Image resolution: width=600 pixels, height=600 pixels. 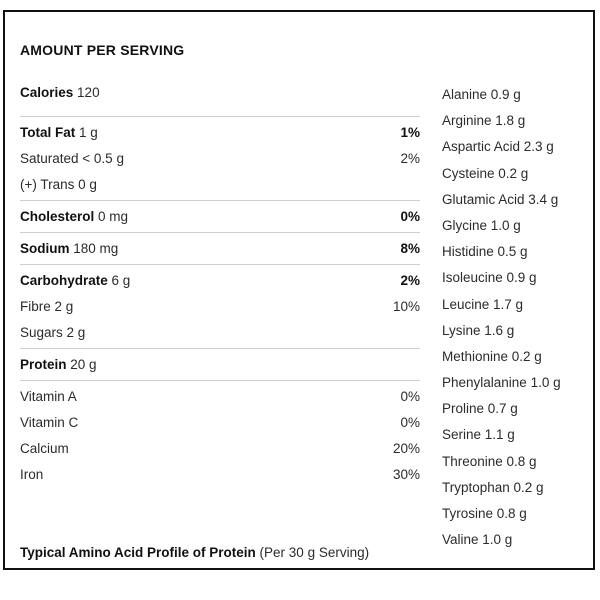 What do you see at coordinates (314, 552) in the screenshot?
I see `amino-profile-note: (Per 30 g Serving)` at bounding box center [314, 552].